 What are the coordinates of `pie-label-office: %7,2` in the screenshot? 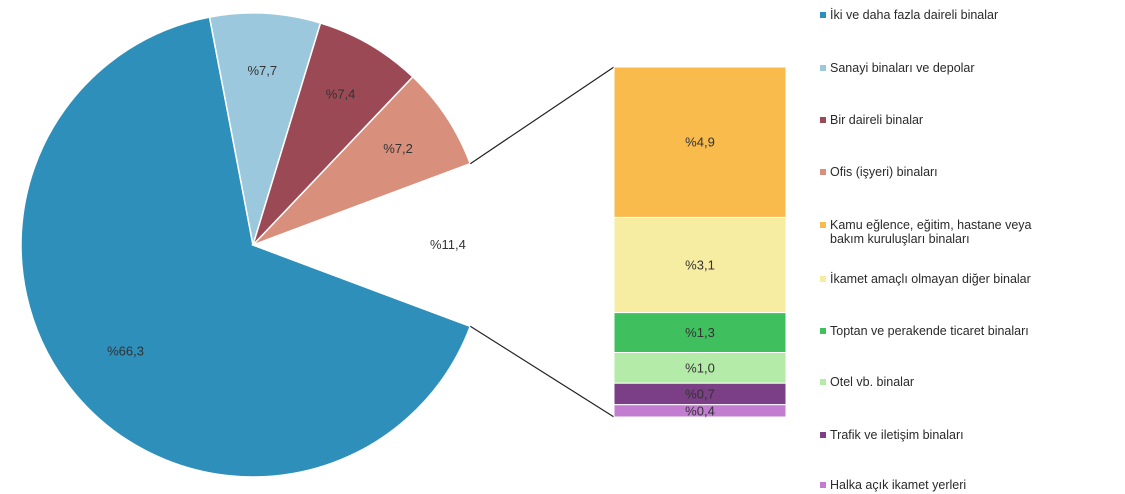 It's located at (398, 148).